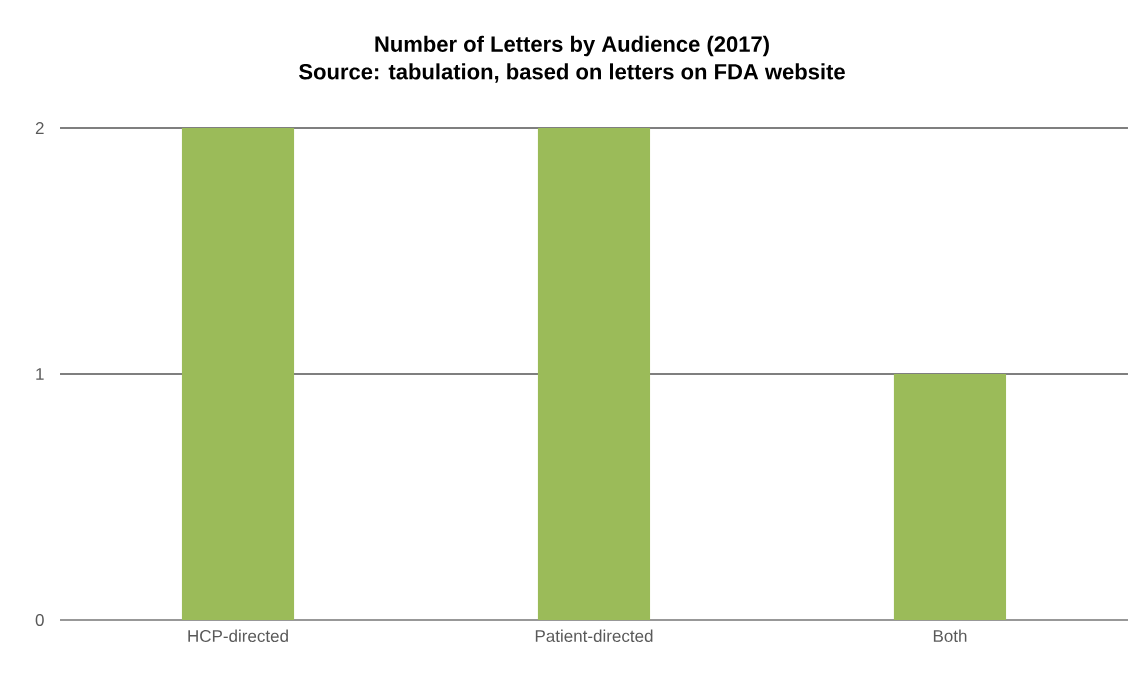  I want to click on y-tick-label: 1, so click(40, 374).